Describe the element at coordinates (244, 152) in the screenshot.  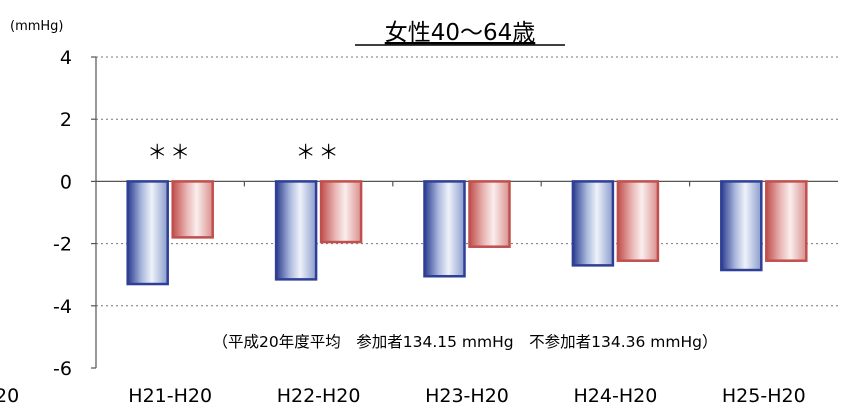
I see `significance-markers: ＊＊ ＊＊` at that location.